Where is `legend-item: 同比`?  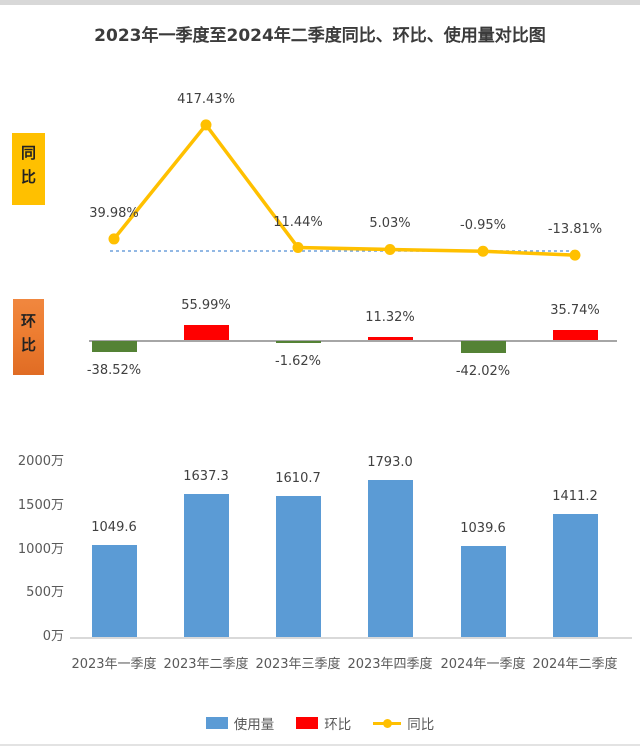 legend-item: 同比 is located at coordinates (403, 723).